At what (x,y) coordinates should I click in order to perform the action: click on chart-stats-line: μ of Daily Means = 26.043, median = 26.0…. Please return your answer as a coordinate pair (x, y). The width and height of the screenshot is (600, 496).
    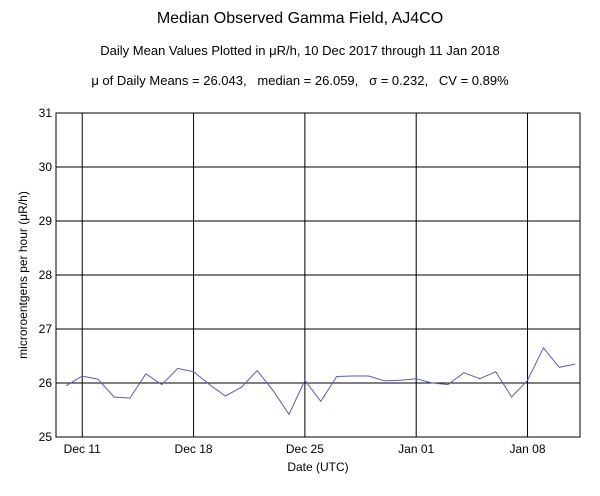
    Looking at the image, I should click on (300, 80).